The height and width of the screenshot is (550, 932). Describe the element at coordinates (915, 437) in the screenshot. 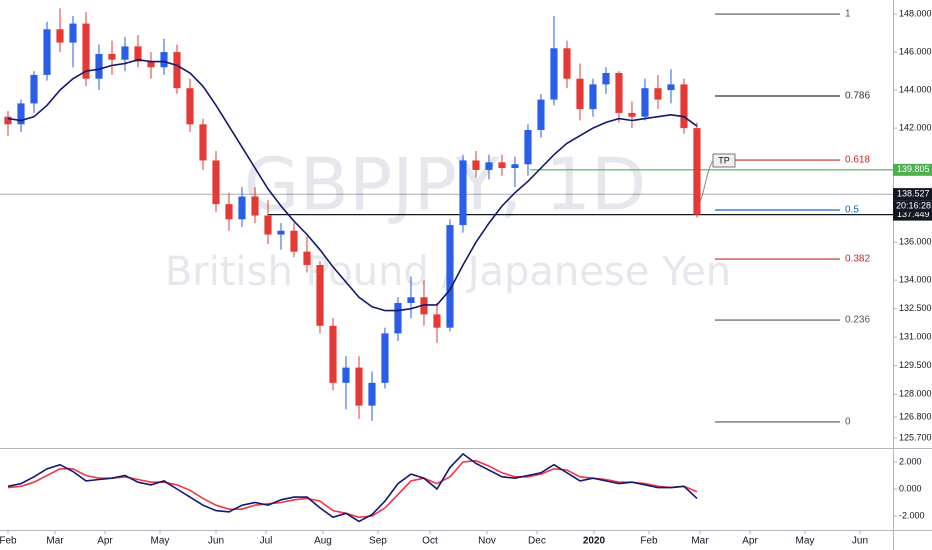

I see `y-tick-label: 125.700` at that location.